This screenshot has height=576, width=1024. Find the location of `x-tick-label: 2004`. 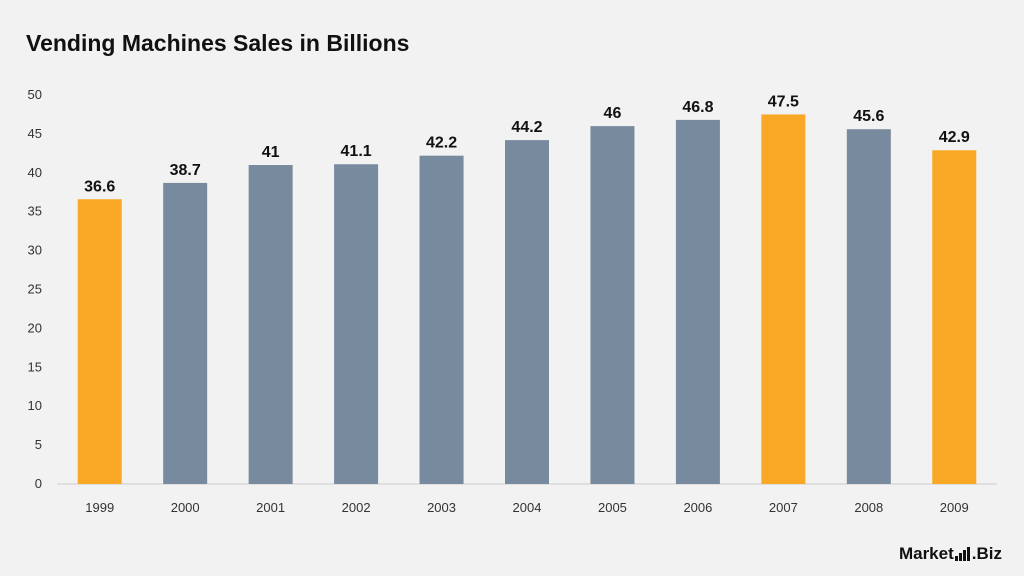

x-tick-label: 2004 is located at coordinates (527, 507).